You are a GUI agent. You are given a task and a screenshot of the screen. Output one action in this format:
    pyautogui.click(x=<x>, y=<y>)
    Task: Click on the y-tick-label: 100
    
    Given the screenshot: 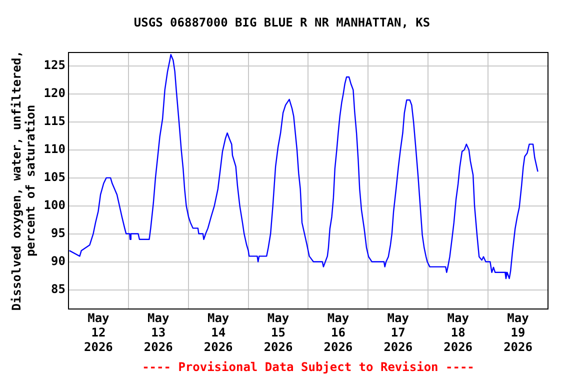 What is the action you would take?
    pyautogui.click(x=55, y=205)
    